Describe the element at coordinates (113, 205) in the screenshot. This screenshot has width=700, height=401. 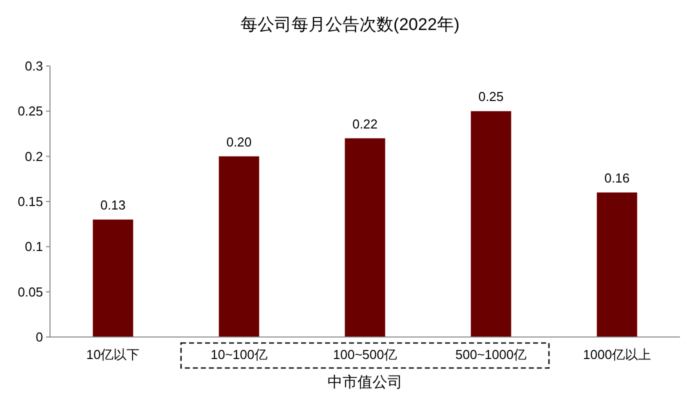
I see `data-label: 0.13` at that location.